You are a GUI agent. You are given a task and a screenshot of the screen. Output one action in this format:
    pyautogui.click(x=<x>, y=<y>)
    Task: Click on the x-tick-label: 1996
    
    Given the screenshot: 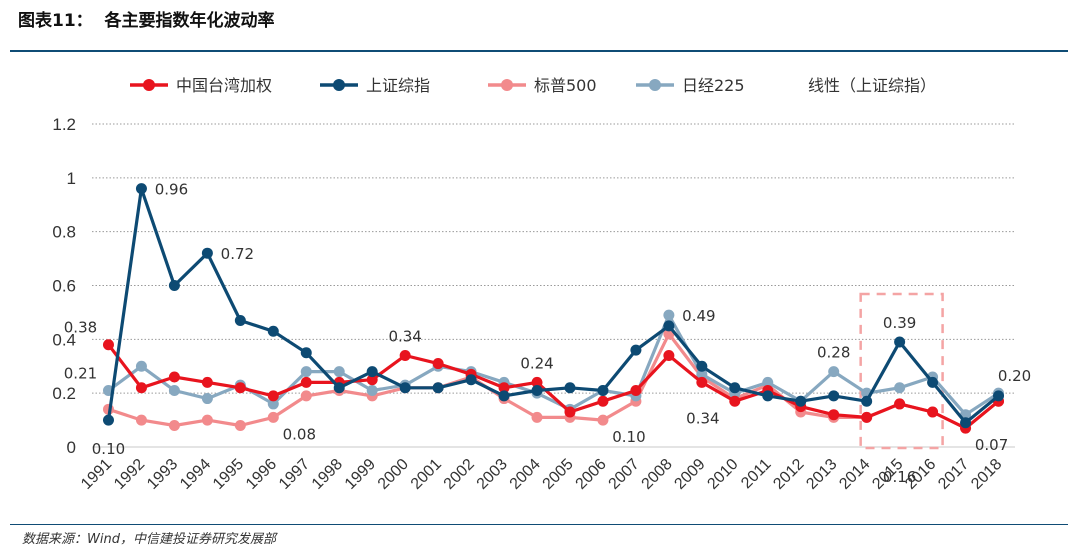 What is the action you would take?
    pyautogui.click(x=261, y=474)
    